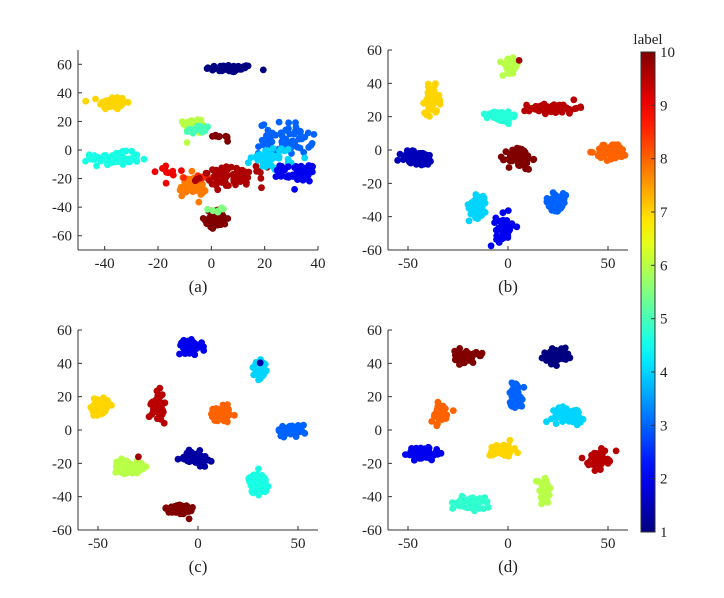  Describe the element at coordinates (508, 430) in the screenshot. I see `plot-area` at that location.